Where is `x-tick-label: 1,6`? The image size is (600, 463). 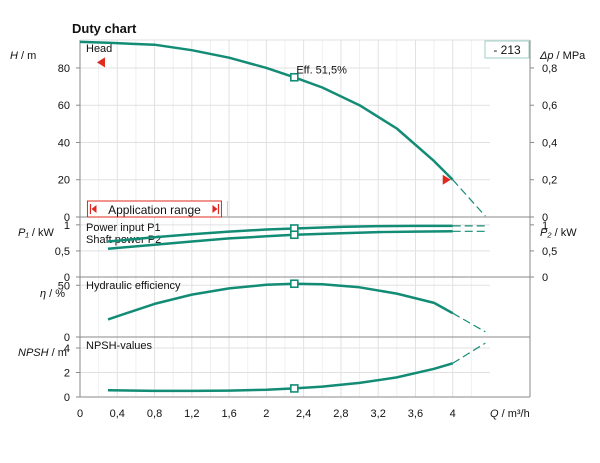 x-tick-label: 1,6 is located at coordinates (228, 414).